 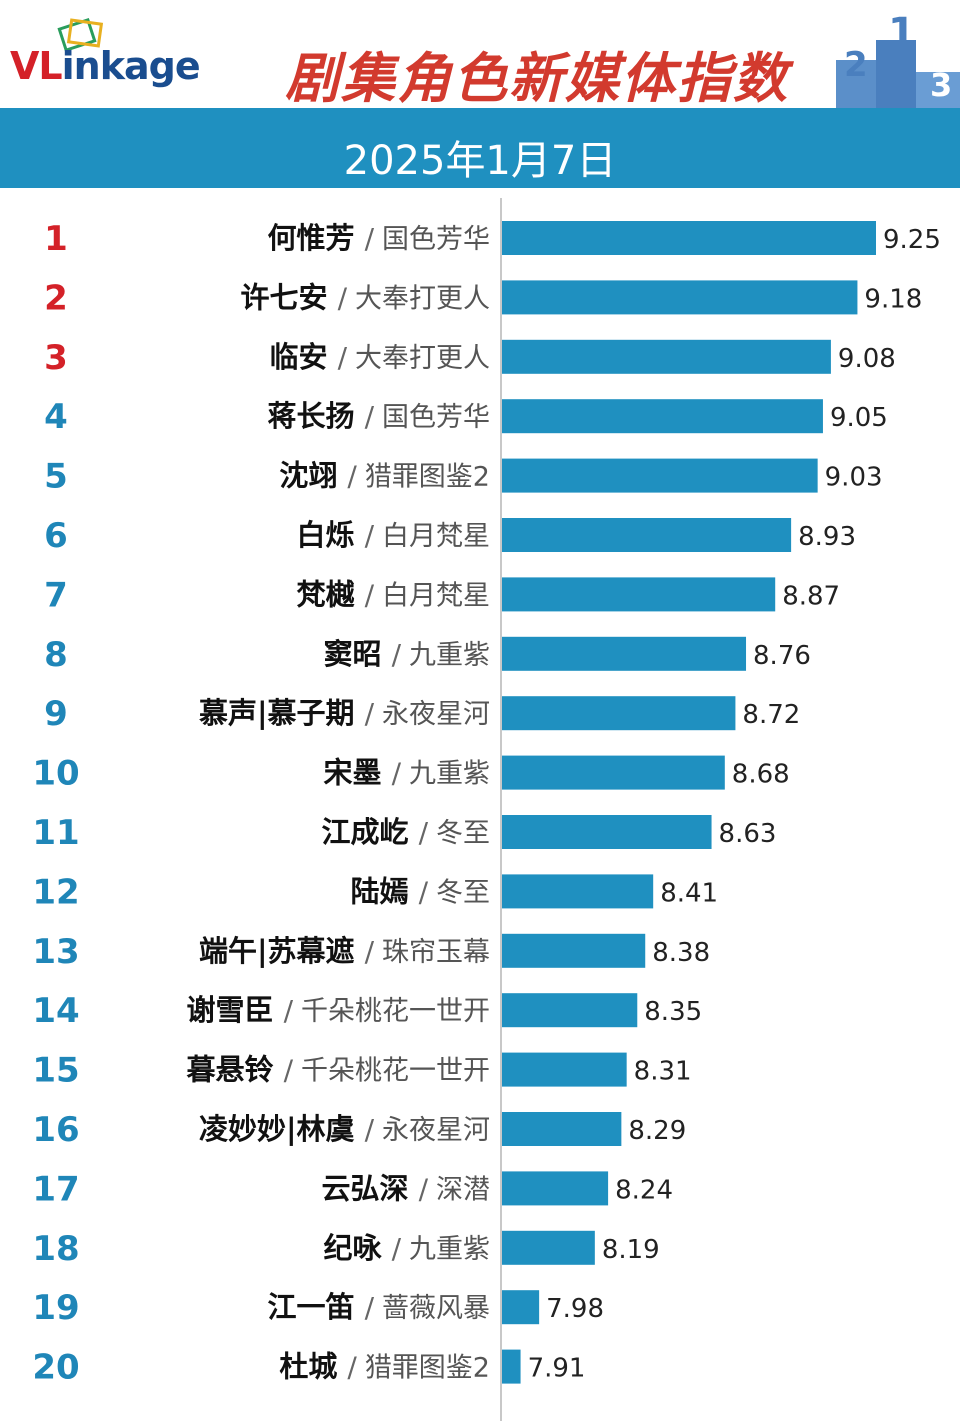 I want to click on rank-label: 7, so click(x=56, y=595).